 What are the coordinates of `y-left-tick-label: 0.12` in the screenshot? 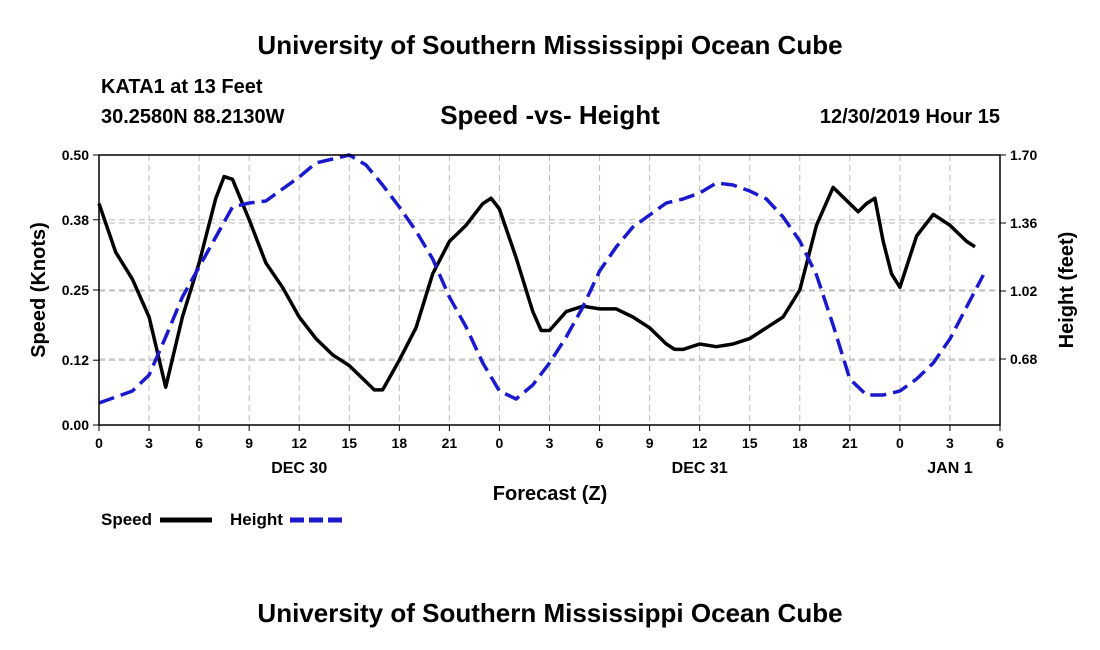 It's located at (75, 360).